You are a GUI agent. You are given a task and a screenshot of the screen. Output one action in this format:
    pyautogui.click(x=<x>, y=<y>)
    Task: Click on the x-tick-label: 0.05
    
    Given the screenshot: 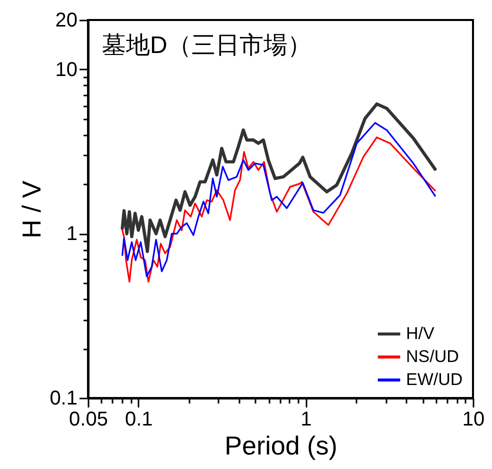 What is the action you would take?
    pyautogui.click(x=88, y=419)
    